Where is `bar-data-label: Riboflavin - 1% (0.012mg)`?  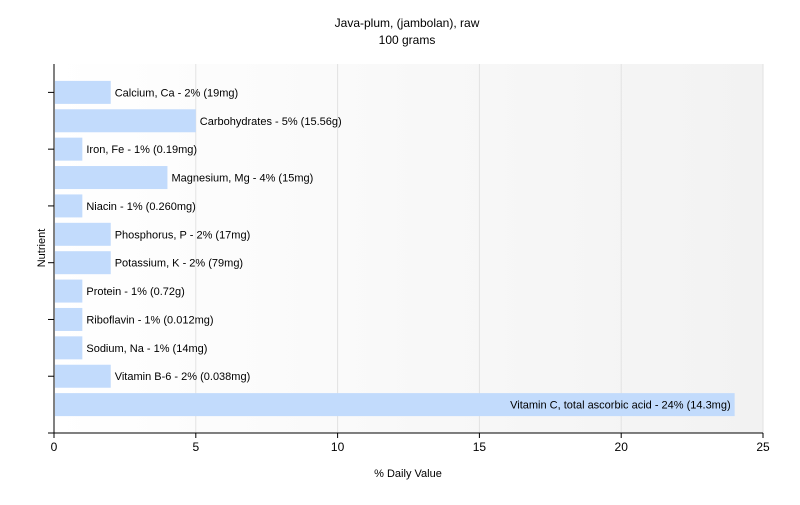
bar-data-label: Riboflavin - 1% (0.012mg) is located at coordinates (149, 320).